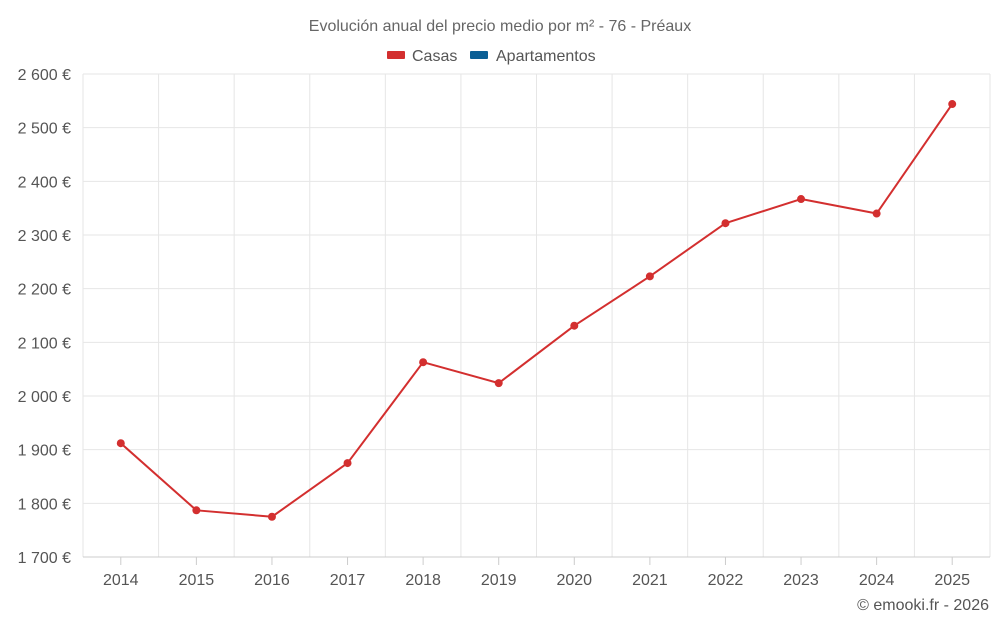 Image resolution: width=1000 pixels, height=625 pixels. Describe the element at coordinates (876, 213) in the screenshot. I see `data-point-casas-2024` at that location.